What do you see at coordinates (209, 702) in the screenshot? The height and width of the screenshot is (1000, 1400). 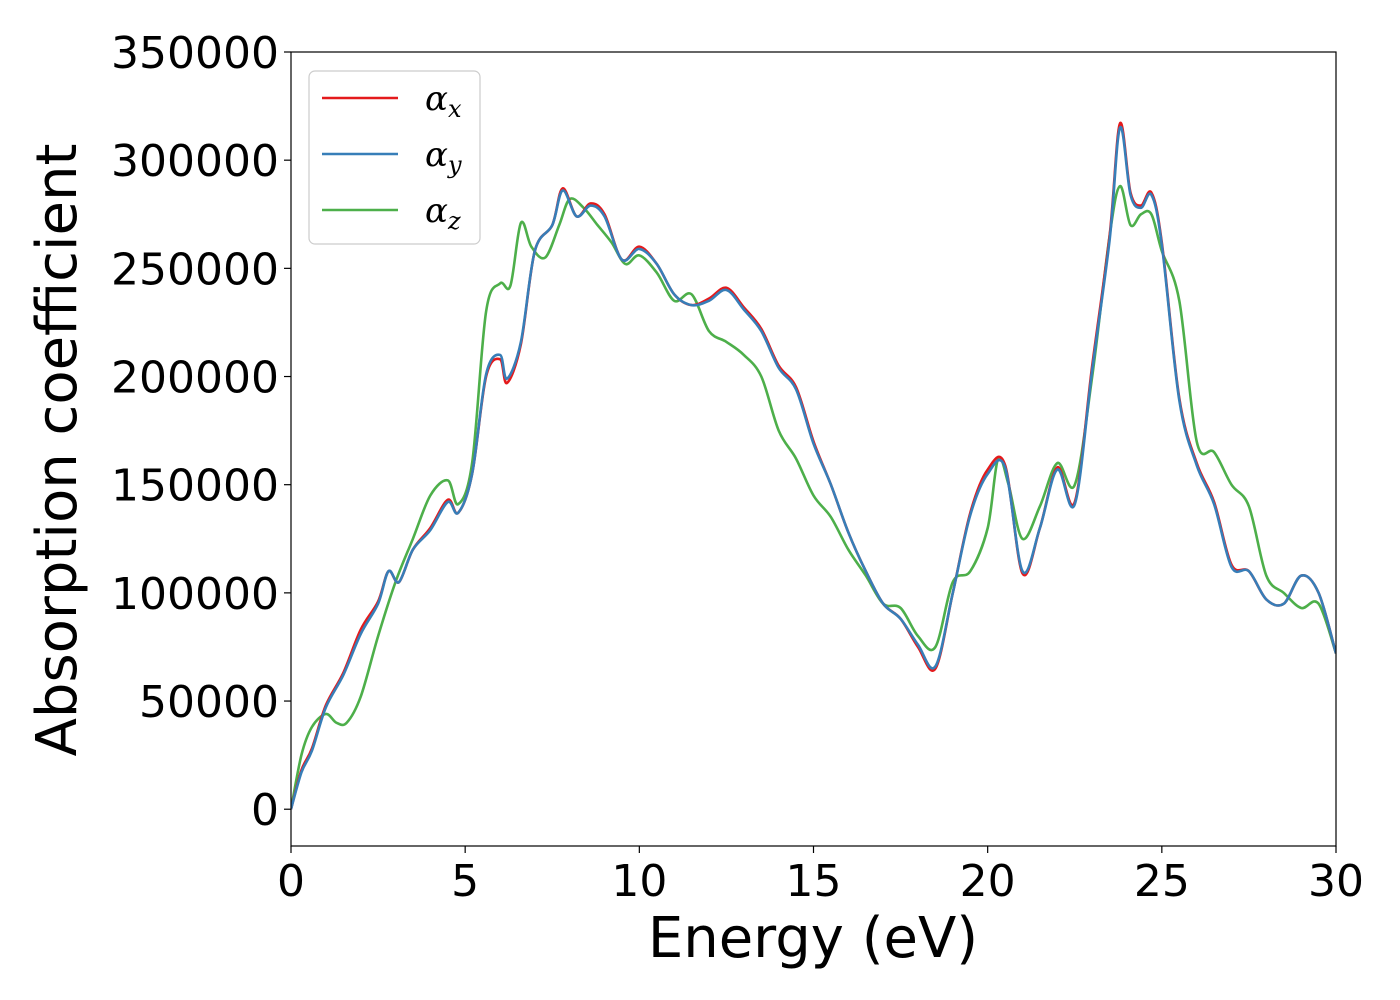 I see `y-tick-label: 50000` at bounding box center [209, 702].